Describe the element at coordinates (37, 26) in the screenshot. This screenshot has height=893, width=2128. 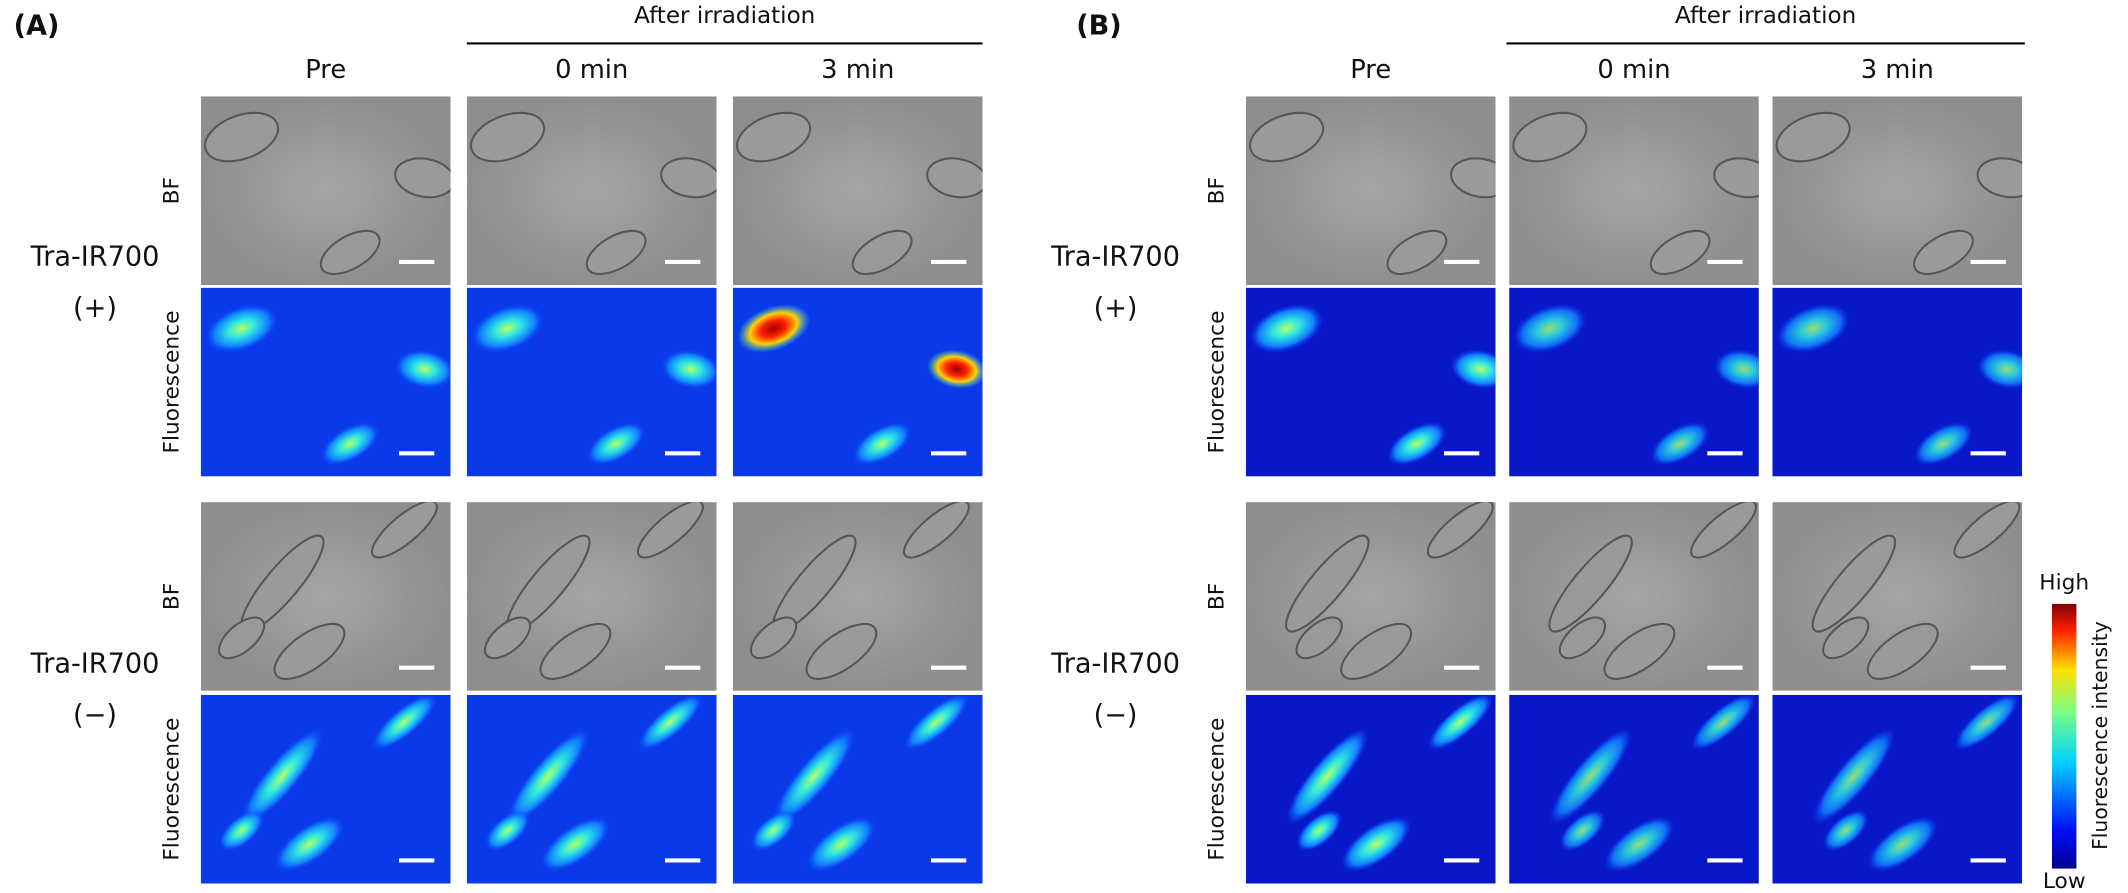
I see `panel-label: (A)` at that location.